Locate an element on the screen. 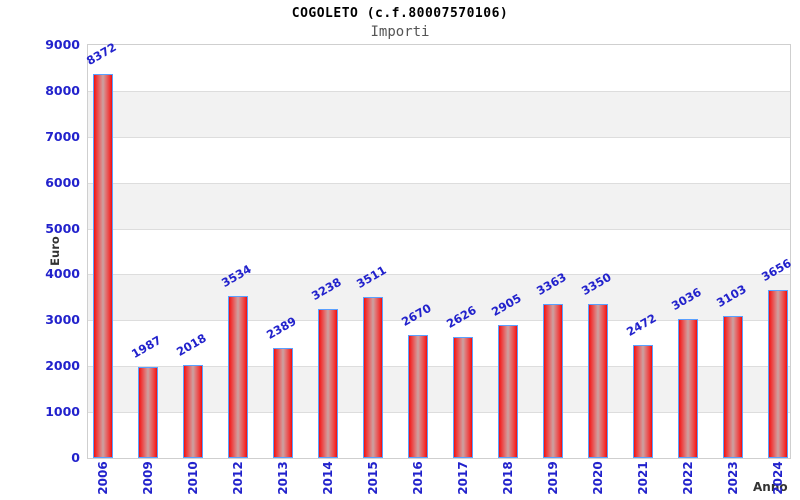 The height and width of the screenshot is (500, 800). y-axis-tick-label: 1000 is located at coordinates (62, 412).